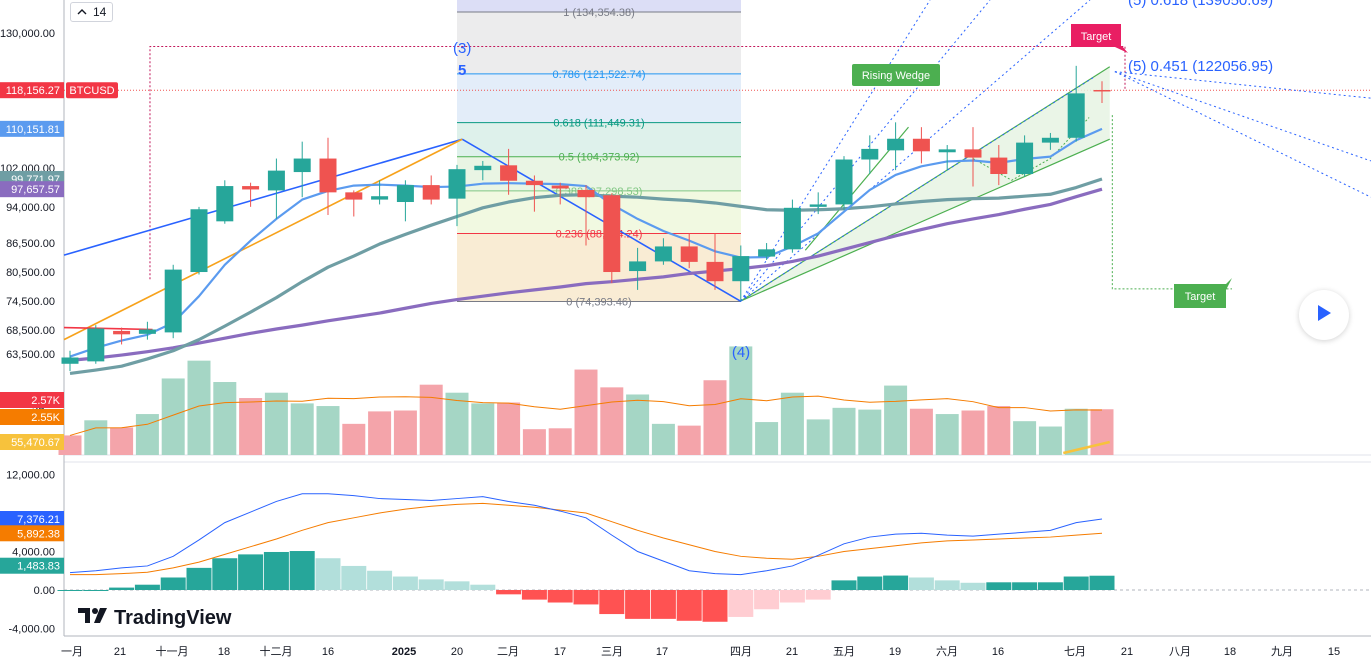 Image resolution: width=1371 pixels, height=663 pixels. Describe the element at coordinates (154, 618) in the screenshot. I see `tradingview-logo: TradingView` at that location.